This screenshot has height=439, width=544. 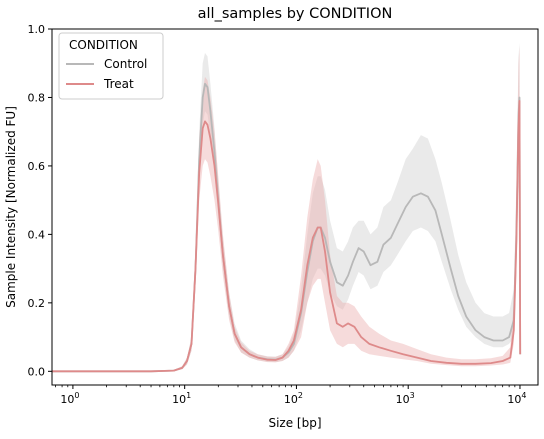 What do you see at coordinates (103, 45) in the screenshot?
I see `legend-title: CONDITION` at bounding box center [103, 45].